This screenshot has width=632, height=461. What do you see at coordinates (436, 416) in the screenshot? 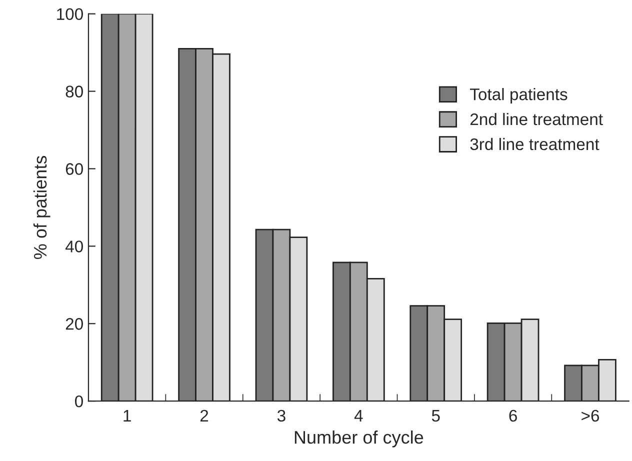
I see `x-tick-label: 5` at bounding box center [436, 416].